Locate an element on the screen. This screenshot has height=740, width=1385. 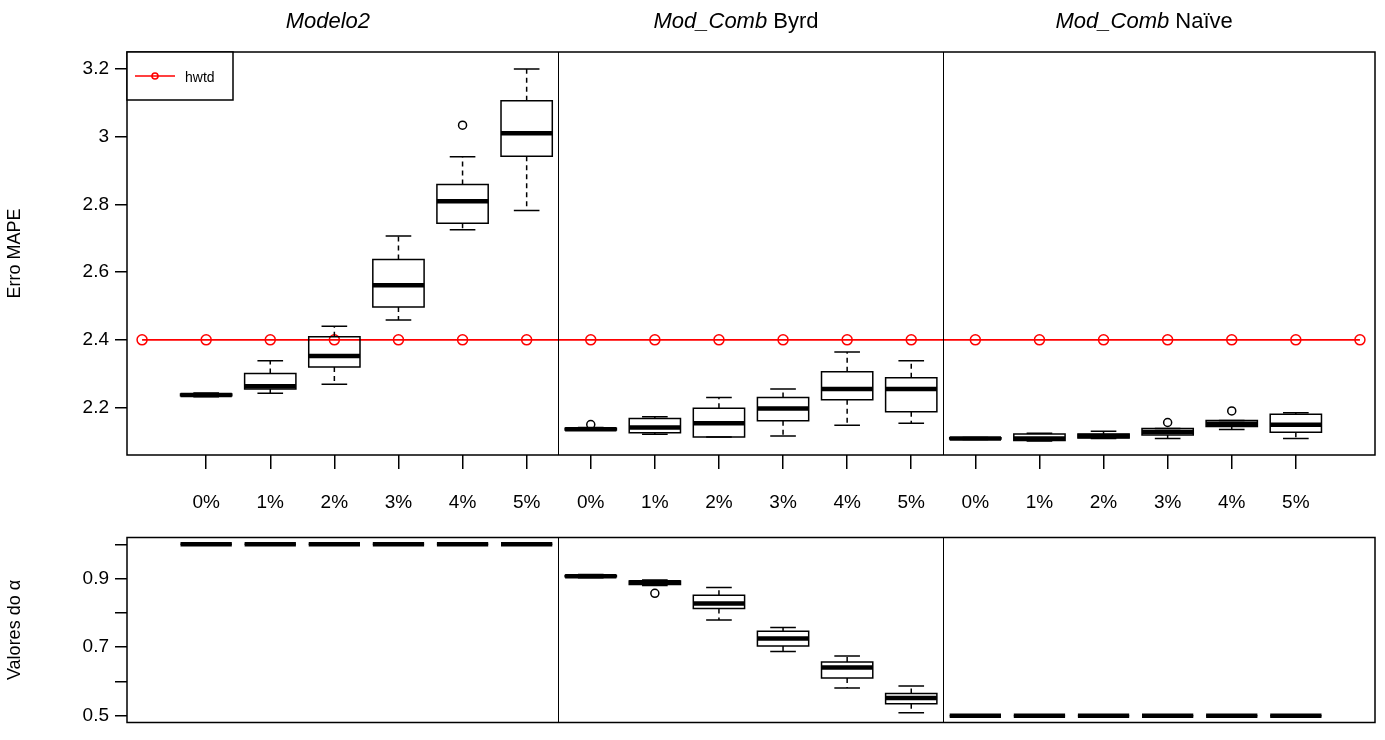
y-tick-label: 3.2 is located at coordinates (95, 68).